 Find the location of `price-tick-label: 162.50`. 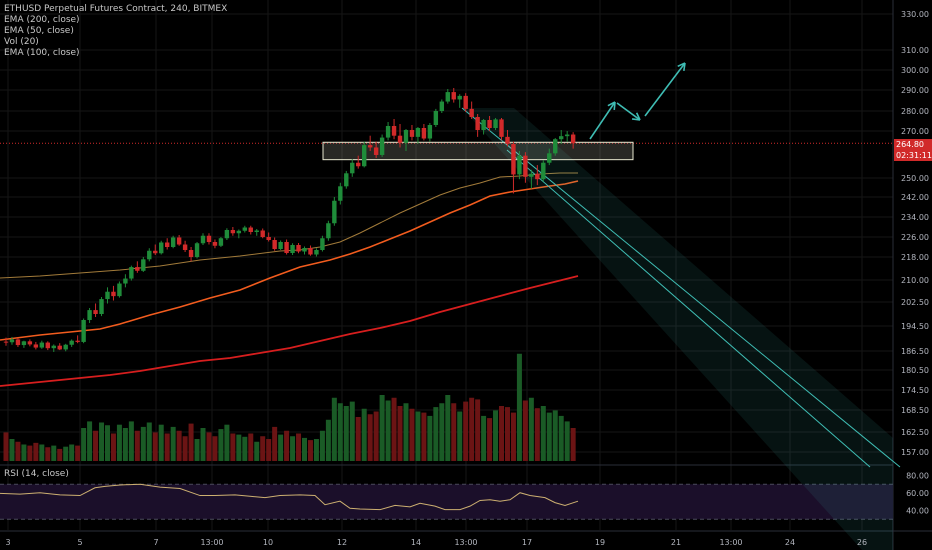

price-tick-label: 162.50 is located at coordinates (915, 432).